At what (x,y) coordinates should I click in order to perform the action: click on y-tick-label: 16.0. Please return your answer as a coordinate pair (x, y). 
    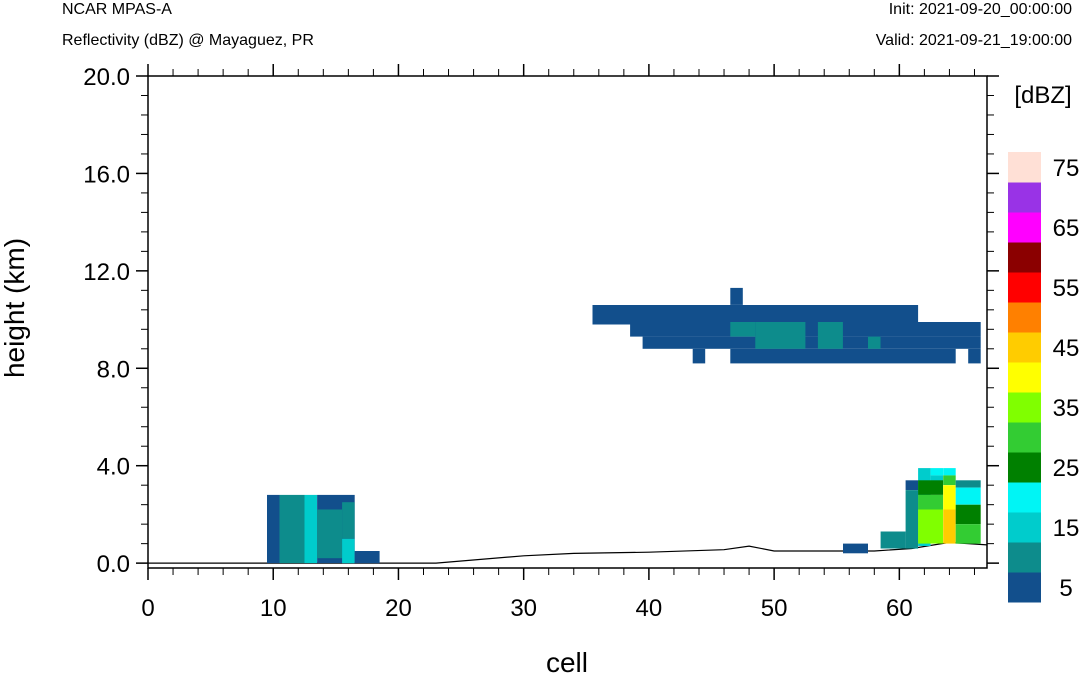
    Looking at the image, I should click on (106, 174).